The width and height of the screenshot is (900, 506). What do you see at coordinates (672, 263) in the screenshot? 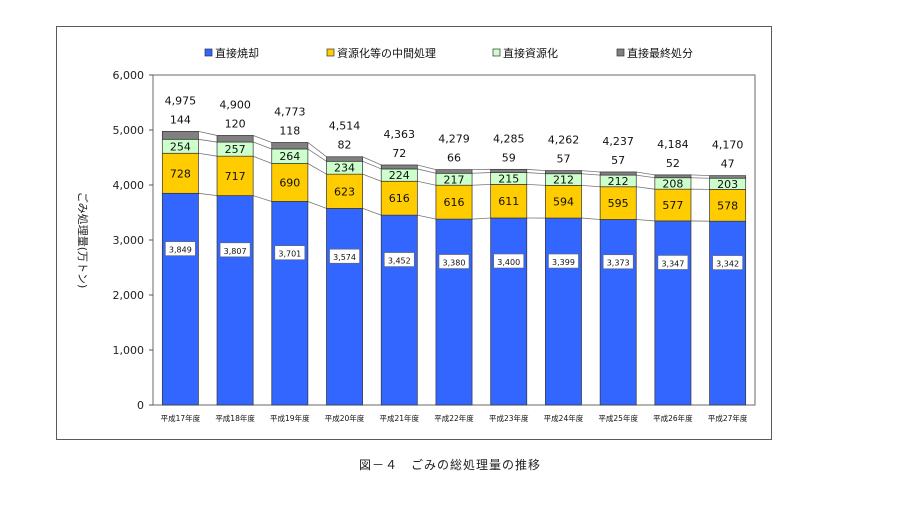
I see `data-label: 3,347` at bounding box center [672, 263].